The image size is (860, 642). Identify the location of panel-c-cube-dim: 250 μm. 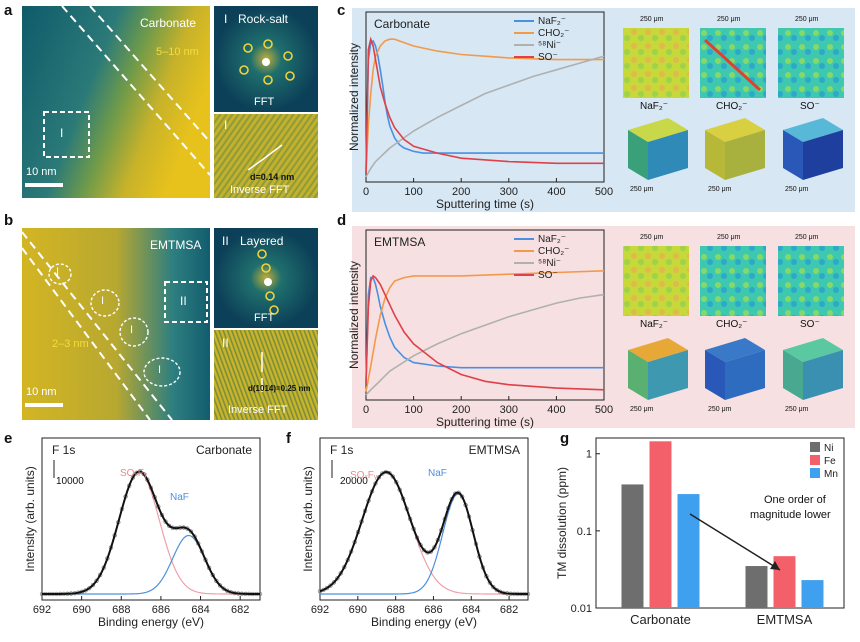
(642, 189).